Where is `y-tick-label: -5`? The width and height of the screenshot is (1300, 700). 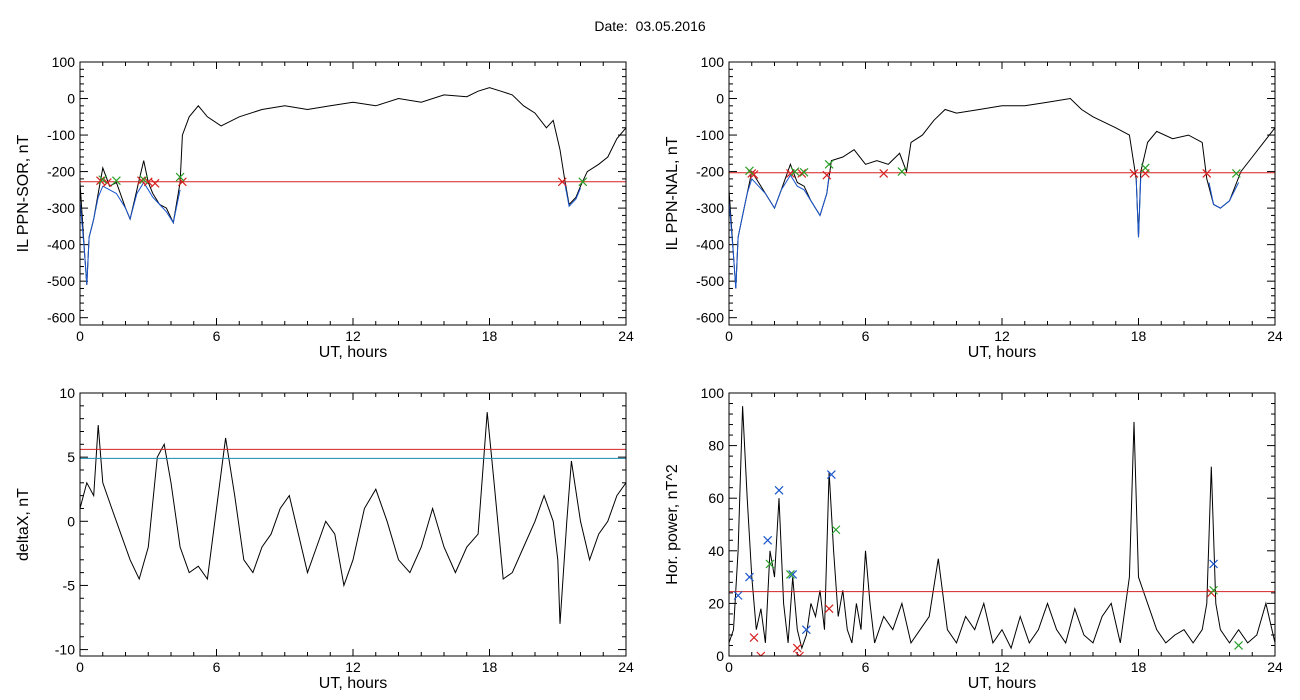 y-tick-label: -5 is located at coordinates (69, 585).